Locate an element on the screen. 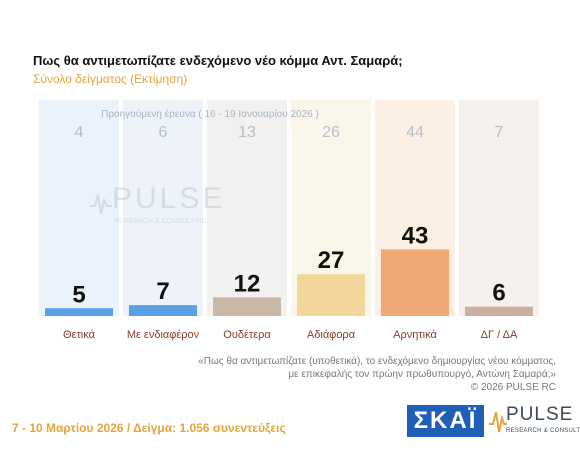 This screenshot has width=580, height=450. copyright: © 2026 PULSE RC is located at coordinates (513, 387).